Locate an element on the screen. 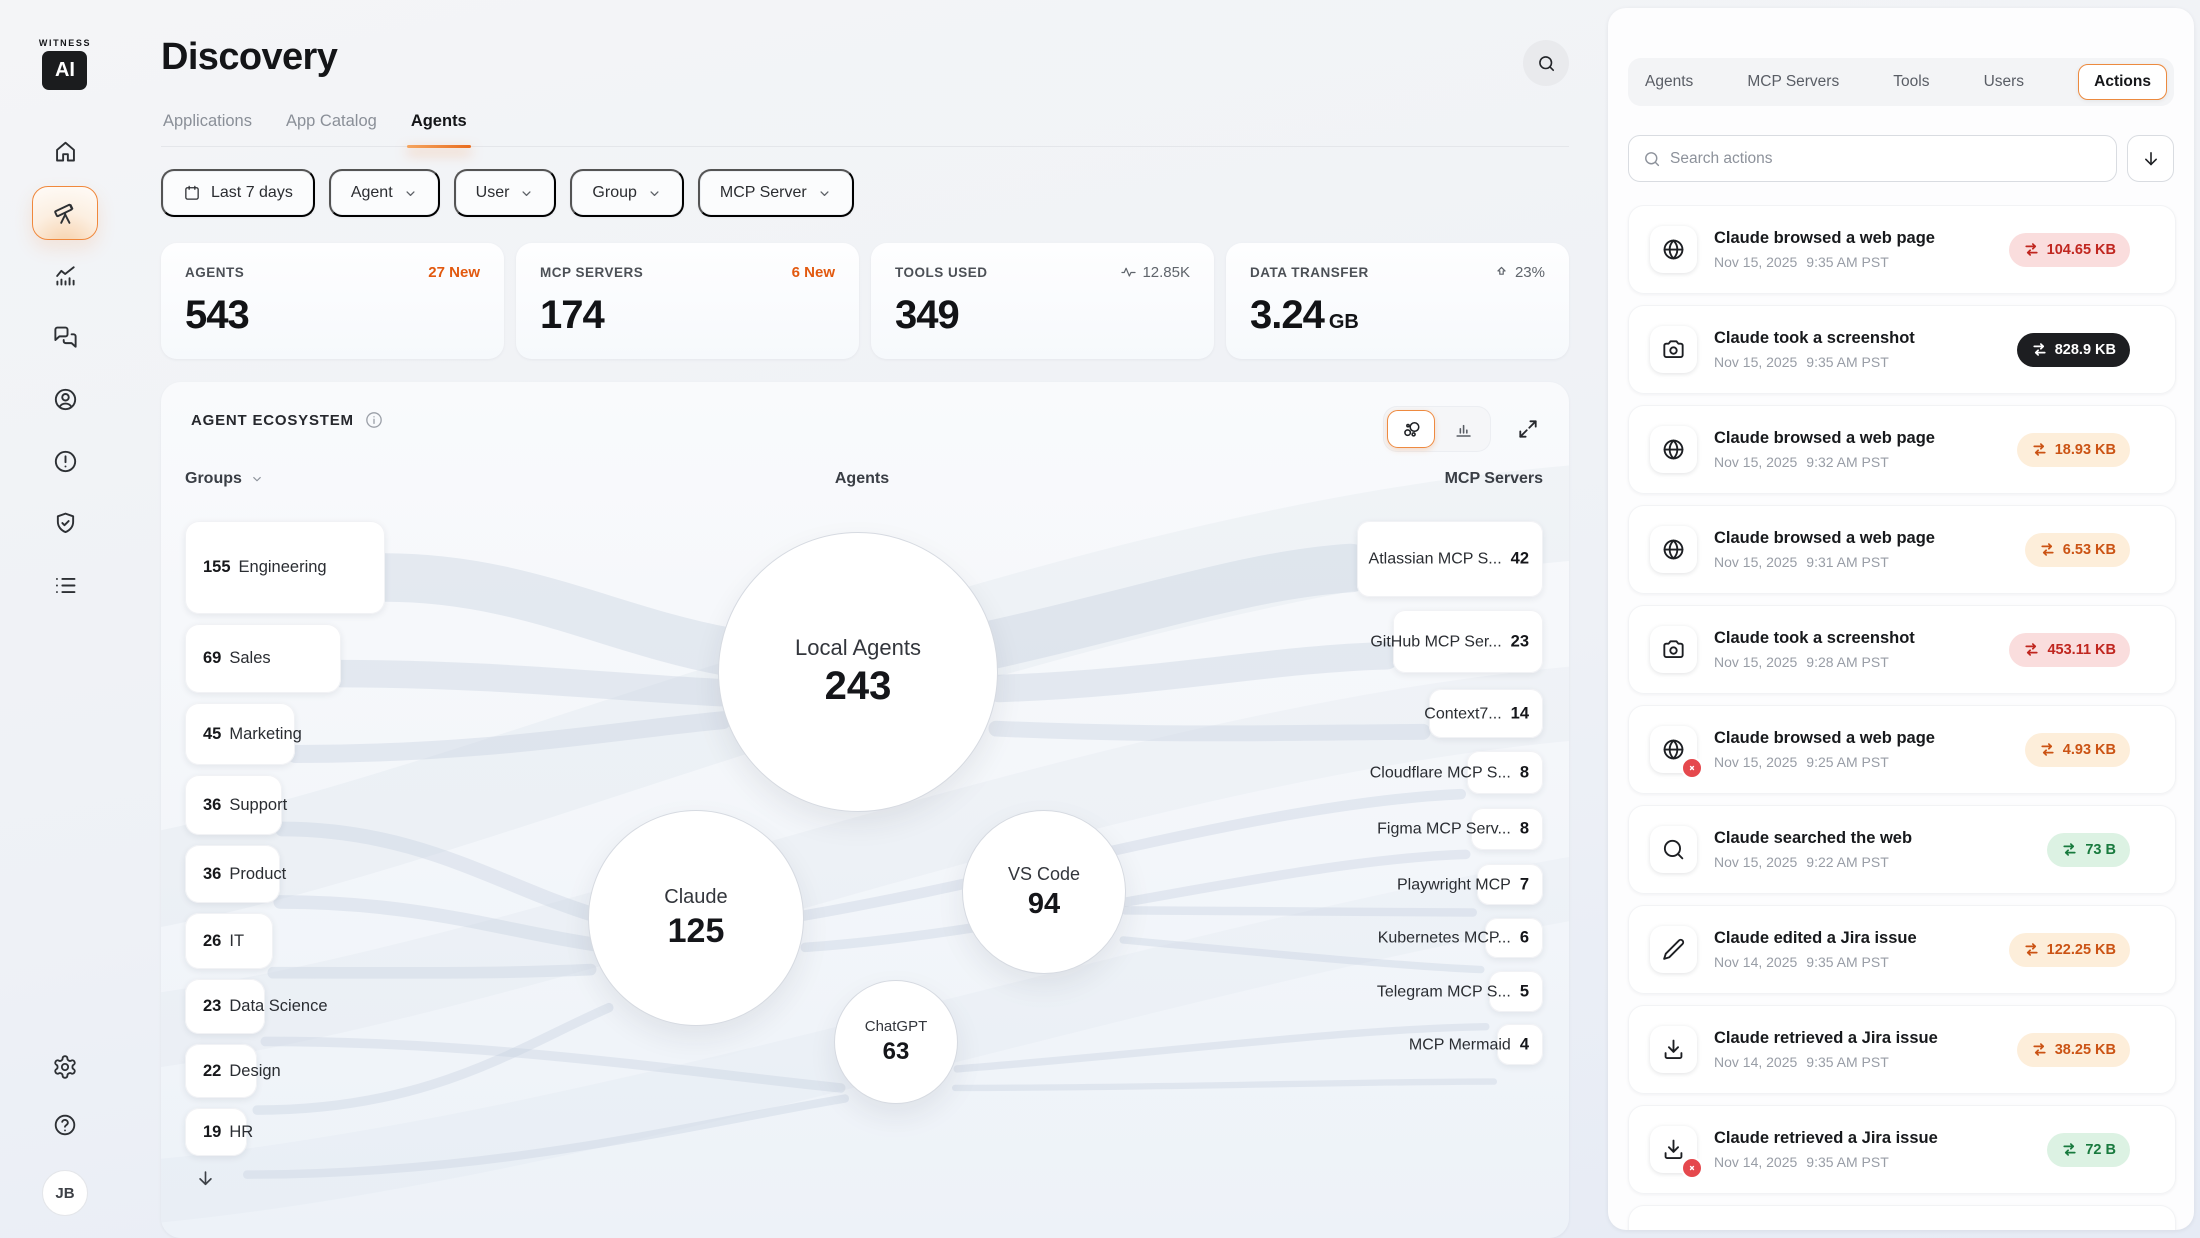  panel-tab-users: Users is located at coordinates (2004, 81).